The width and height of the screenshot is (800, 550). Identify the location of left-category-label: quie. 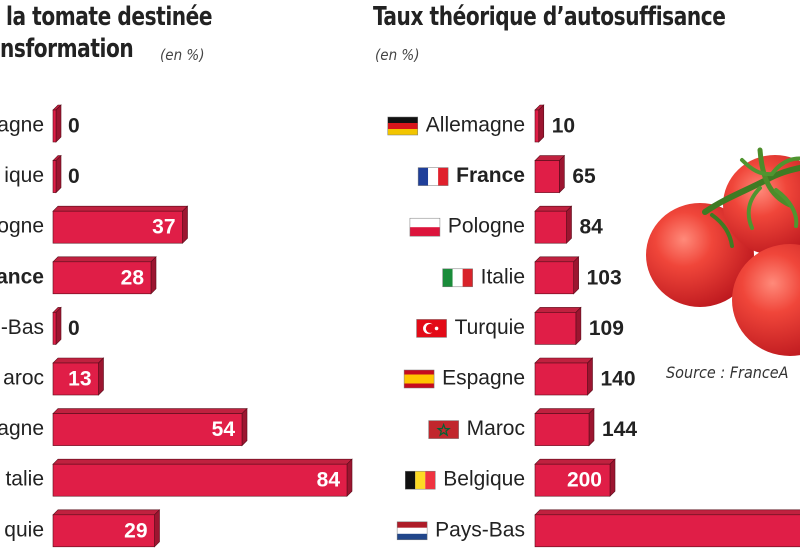
(24, 529).